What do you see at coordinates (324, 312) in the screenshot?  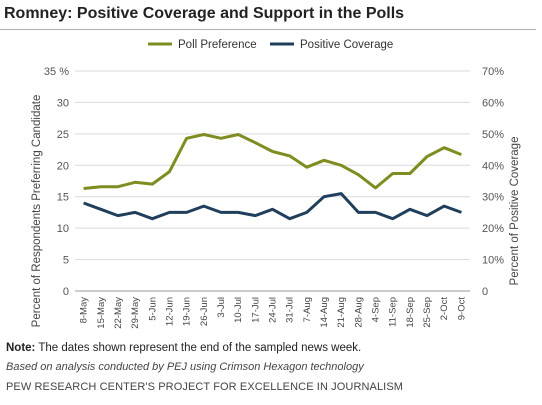 I see `x-tick-label: 14-Aug` at bounding box center [324, 312].